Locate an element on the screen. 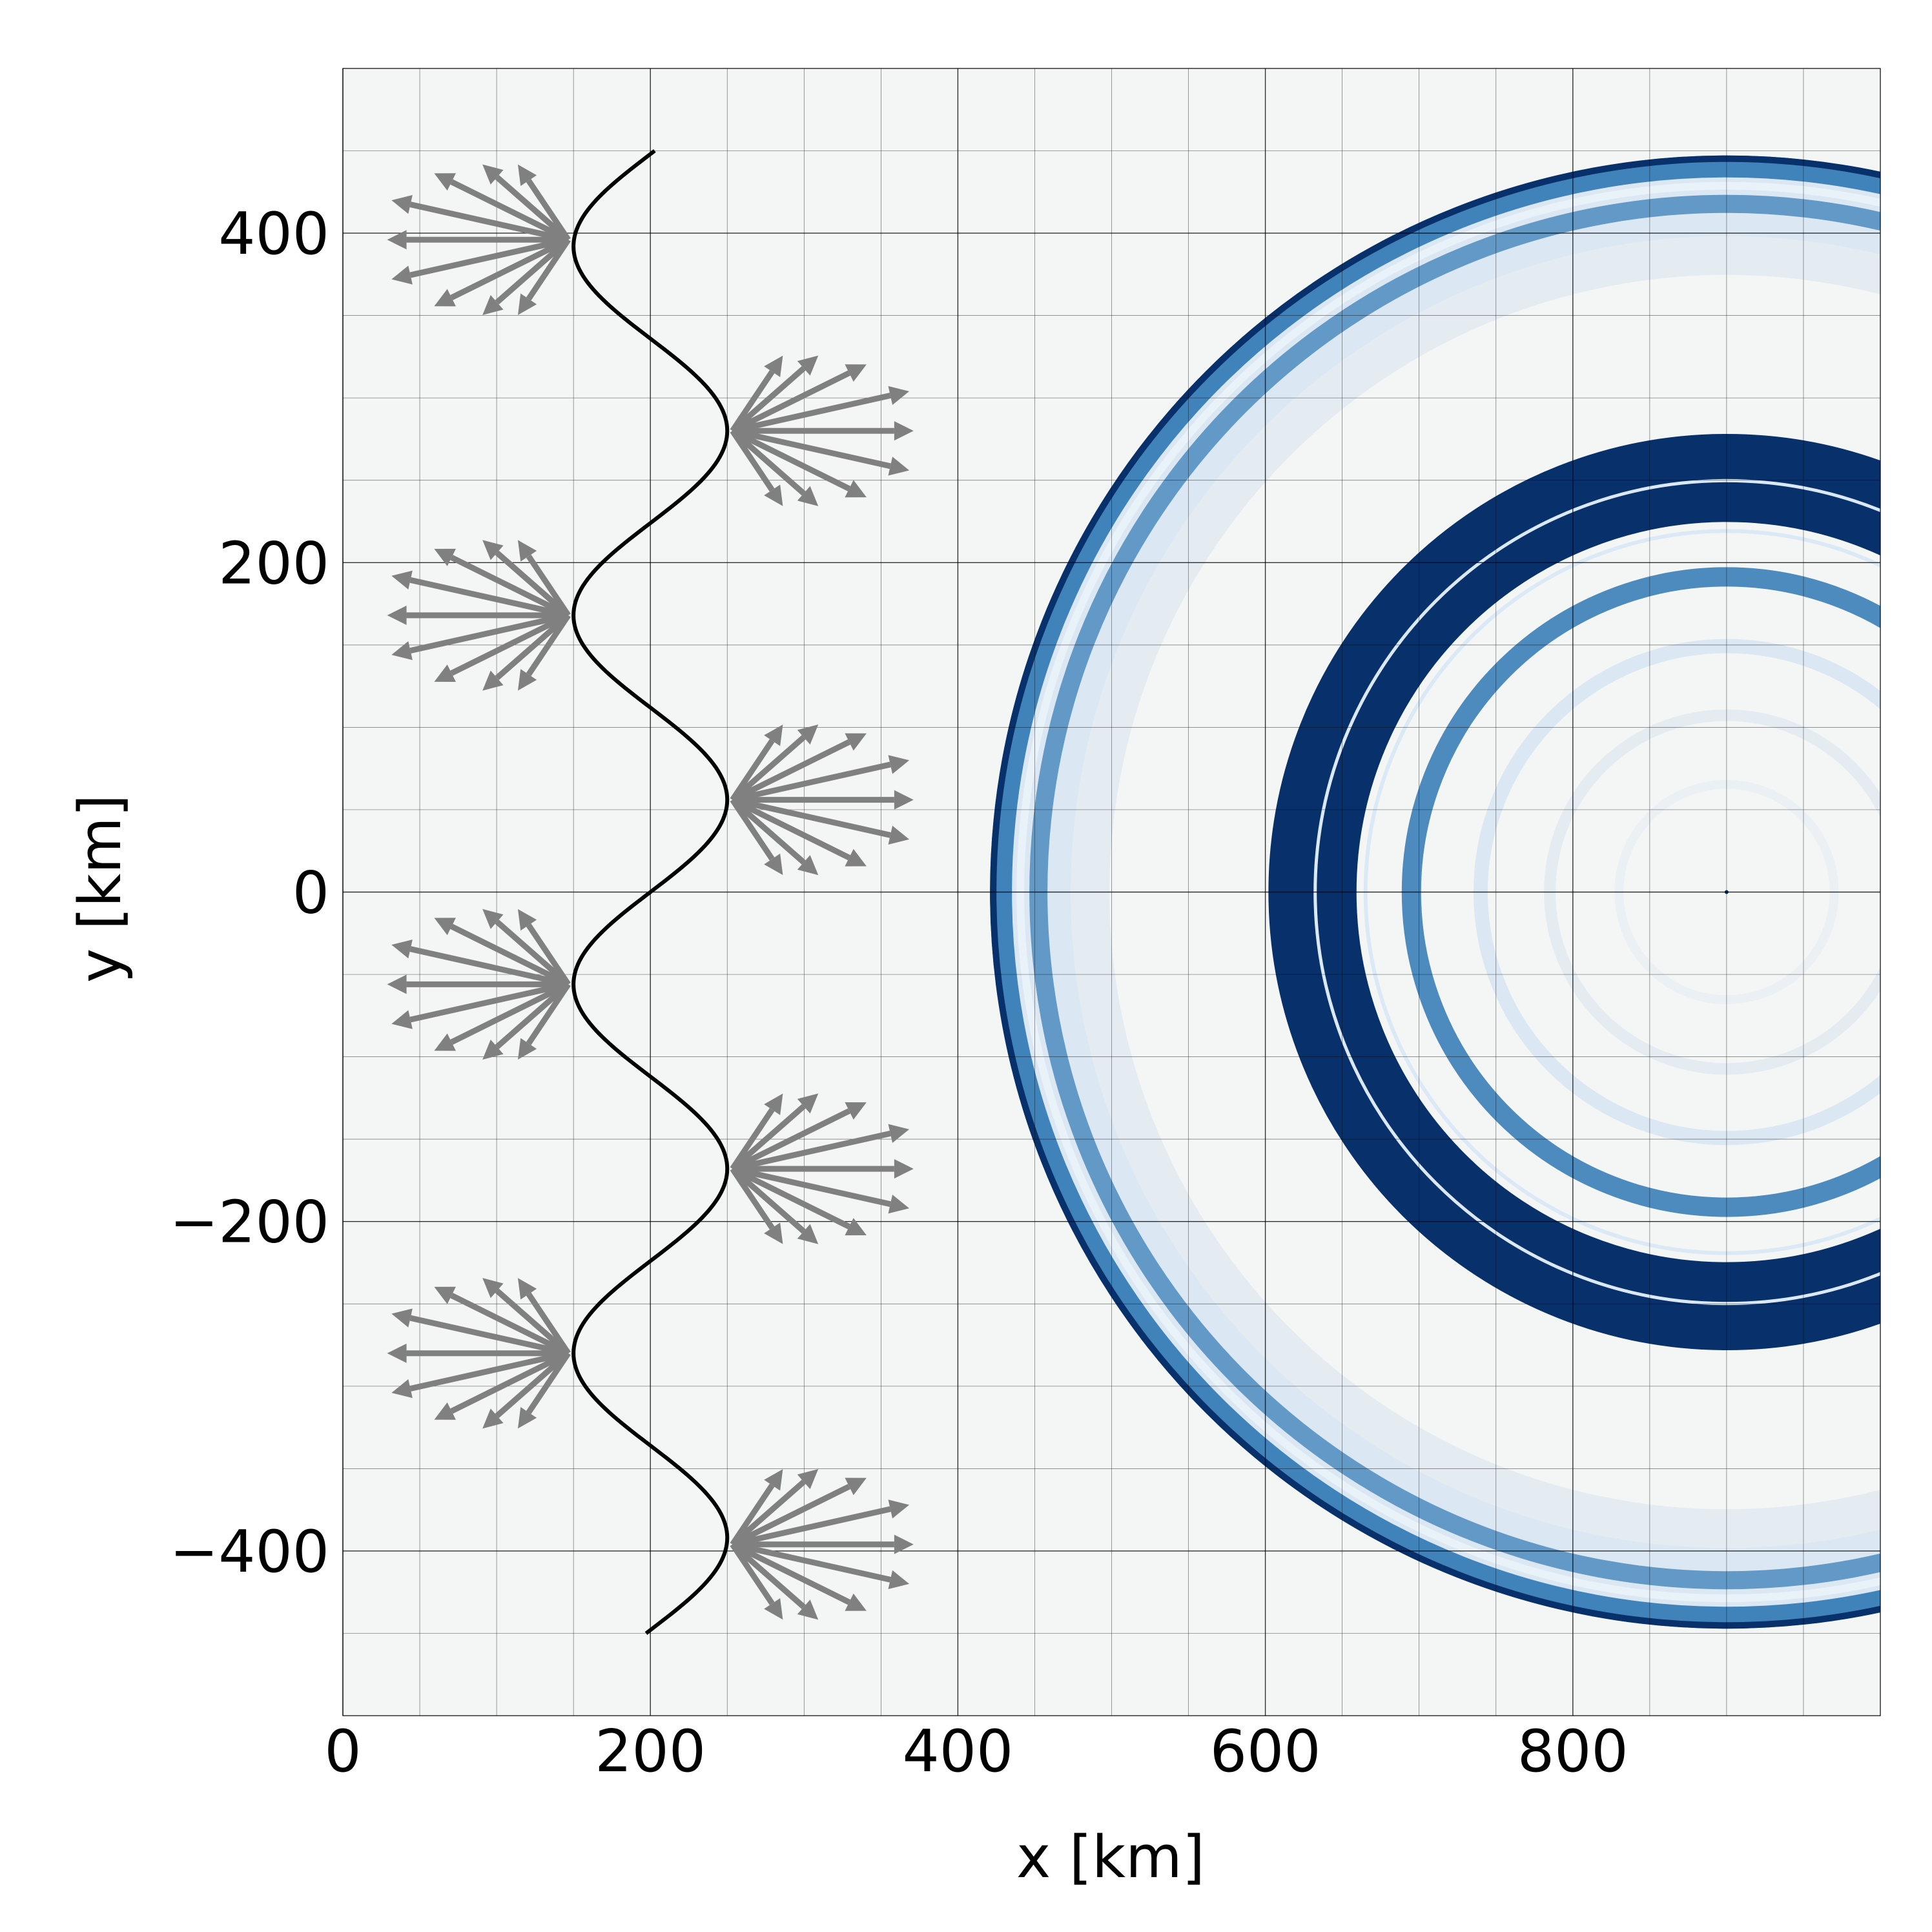  x-tick-label: 0 is located at coordinates (342, 1751).